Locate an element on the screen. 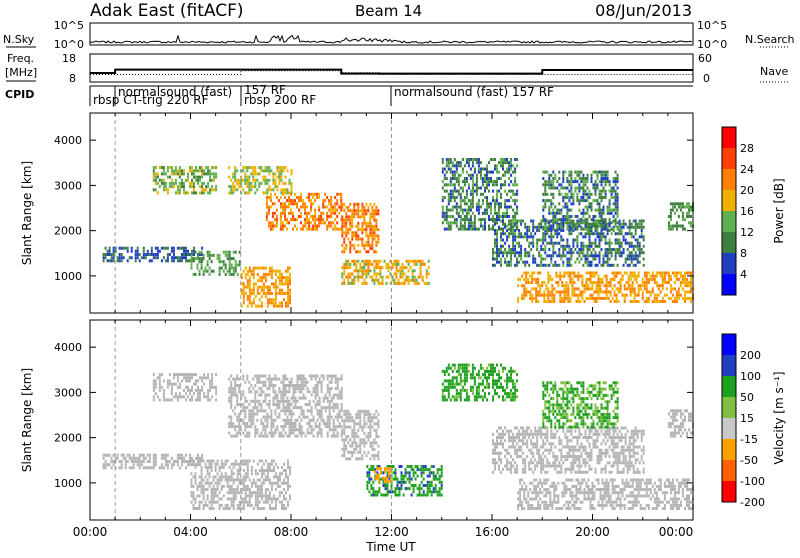 The image size is (800, 558). power-cell-9-2018 is located at coordinates (529, 230).